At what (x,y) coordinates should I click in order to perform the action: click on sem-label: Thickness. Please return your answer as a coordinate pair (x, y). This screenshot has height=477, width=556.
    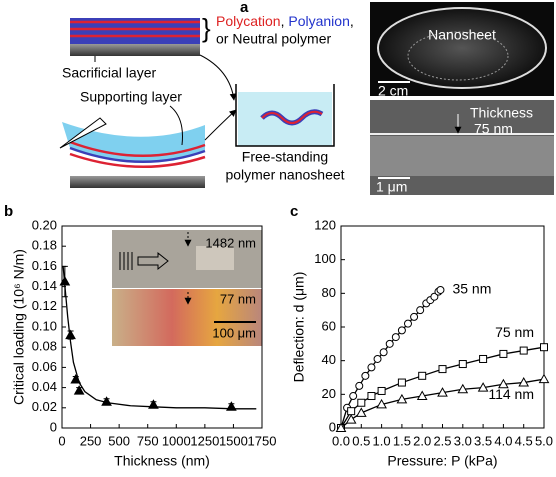
    Looking at the image, I should click on (501, 113).